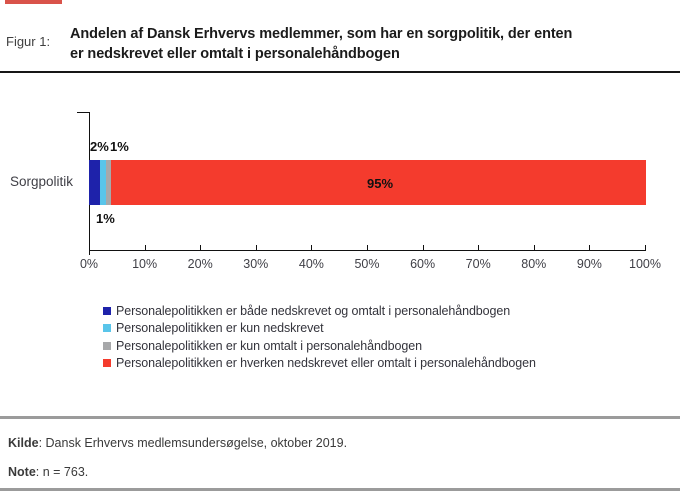  I want to click on legend-item: Personalepolitikken er kun nedskrevet, so click(319, 329).